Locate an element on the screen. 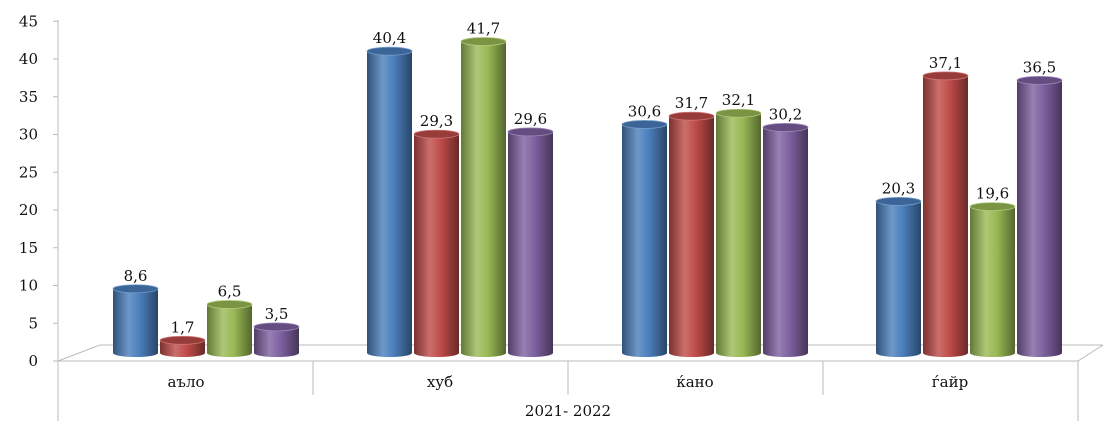 The height and width of the screenshot is (421, 1103). y-tick-label: 5 is located at coordinates (33, 323).